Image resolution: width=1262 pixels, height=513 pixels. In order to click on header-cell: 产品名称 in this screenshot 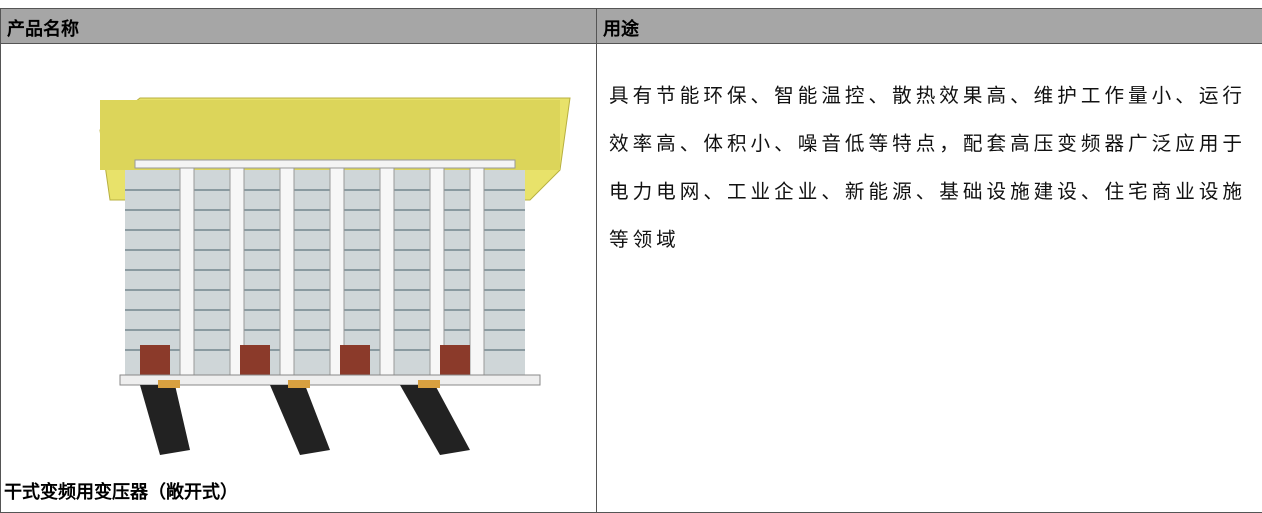, I will do `click(298, 26)`.